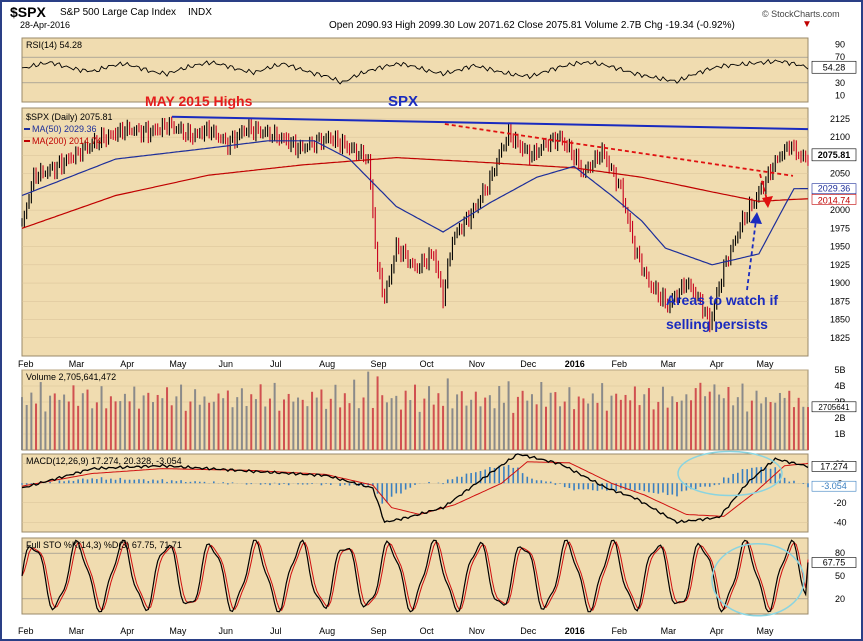 Image resolution: width=863 pixels, height=641 pixels. Describe the element at coordinates (64, 129) in the screenshot. I see `ma50-legend: MA(50) 2029.36` at that location.